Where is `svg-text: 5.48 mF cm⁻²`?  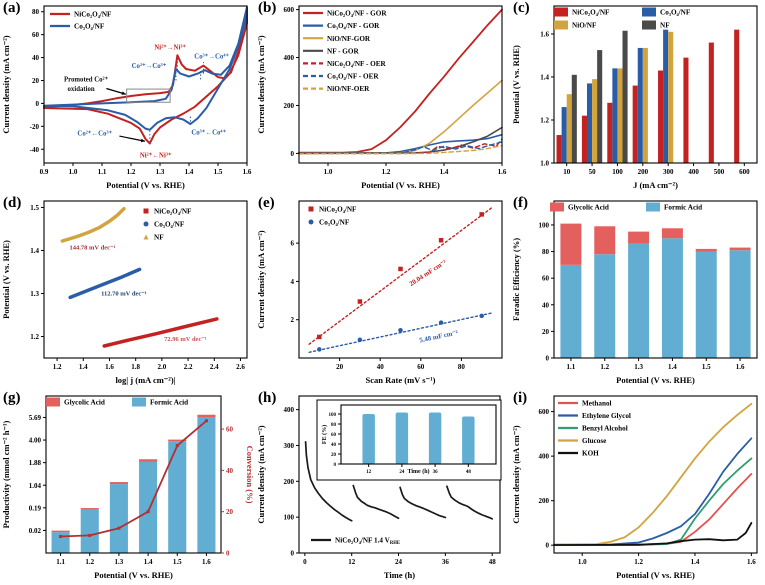
svg-text: 5.48 mF cm⁻² is located at coordinates (439, 337).